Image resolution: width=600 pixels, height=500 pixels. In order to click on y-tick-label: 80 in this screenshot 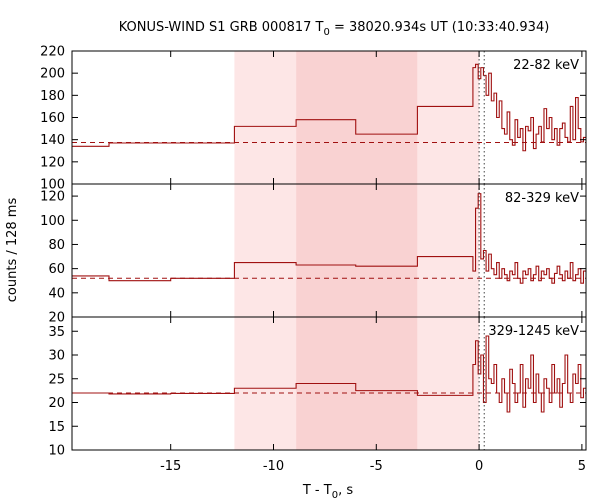, I will do `click(56, 245)`.